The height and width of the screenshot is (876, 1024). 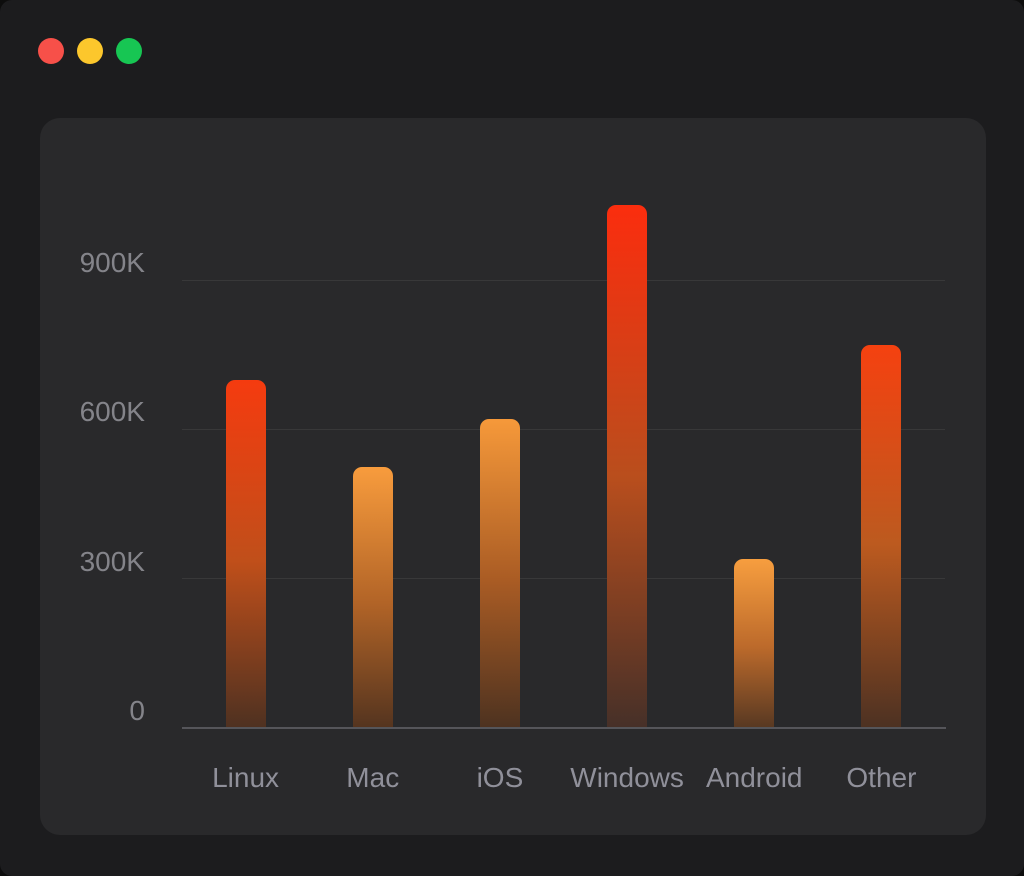 What do you see at coordinates (627, 777) in the screenshot?
I see `x-axis-label-windows: Windows` at bounding box center [627, 777].